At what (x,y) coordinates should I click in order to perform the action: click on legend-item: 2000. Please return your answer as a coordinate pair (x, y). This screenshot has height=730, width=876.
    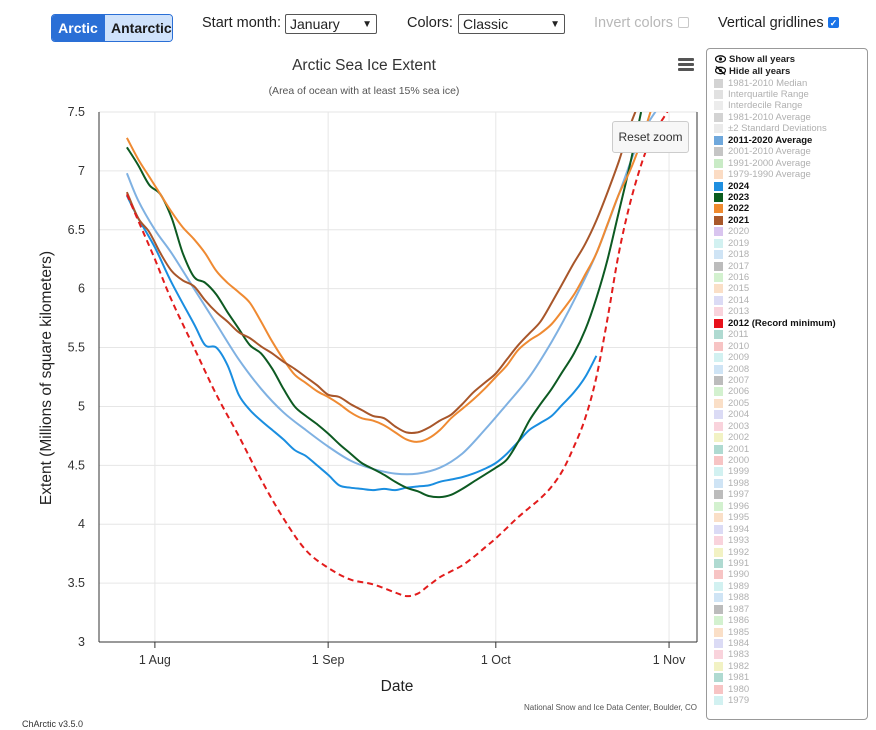
    Looking at the image, I should click on (790, 460).